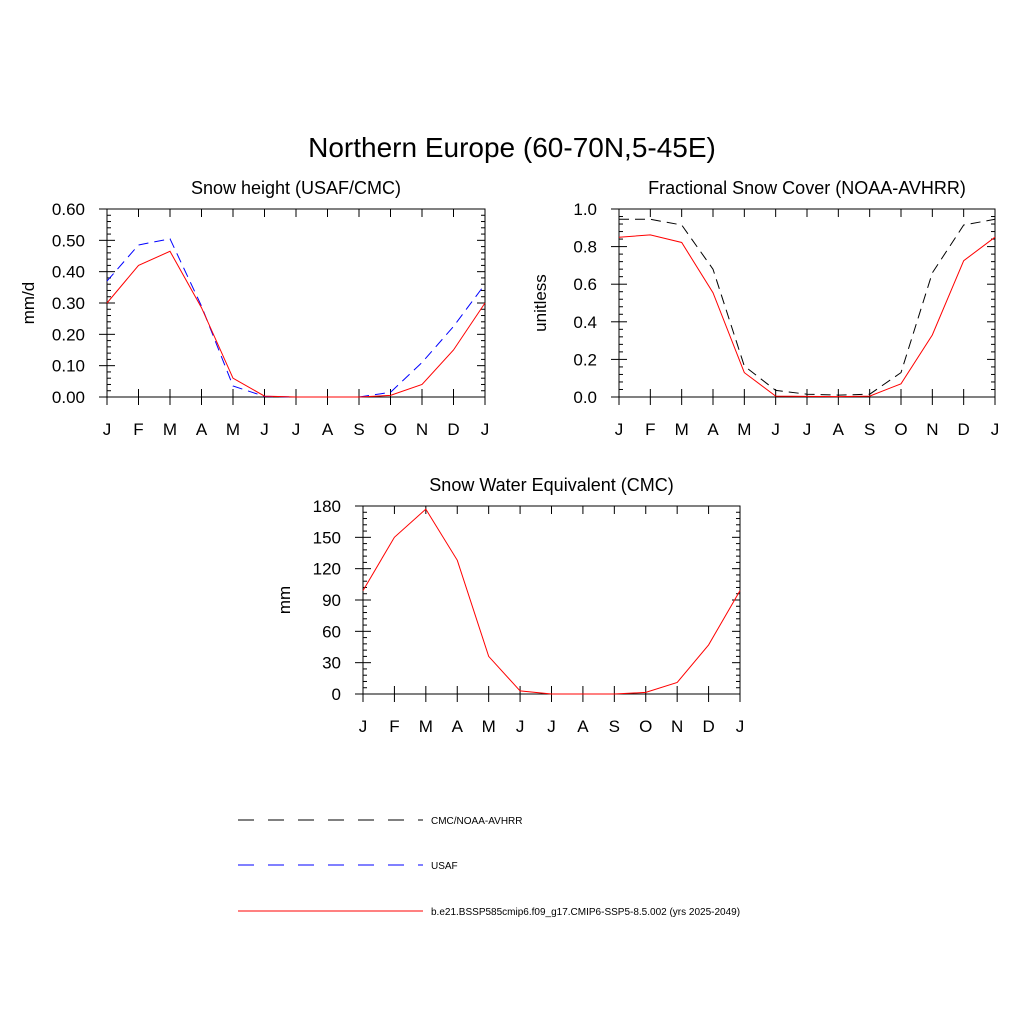 Image resolution: width=1024 pixels, height=1024 pixels. What do you see at coordinates (331, 631) in the screenshot?
I see `y-tick-label: 60` at bounding box center [331, 631].